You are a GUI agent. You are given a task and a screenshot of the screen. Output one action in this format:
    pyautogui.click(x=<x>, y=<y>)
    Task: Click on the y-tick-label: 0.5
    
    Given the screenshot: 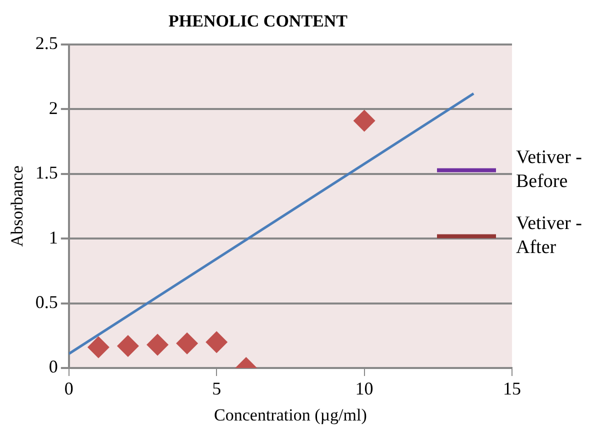 What is the action you would take?
    pyautogui.click(x=46, y=302)
    